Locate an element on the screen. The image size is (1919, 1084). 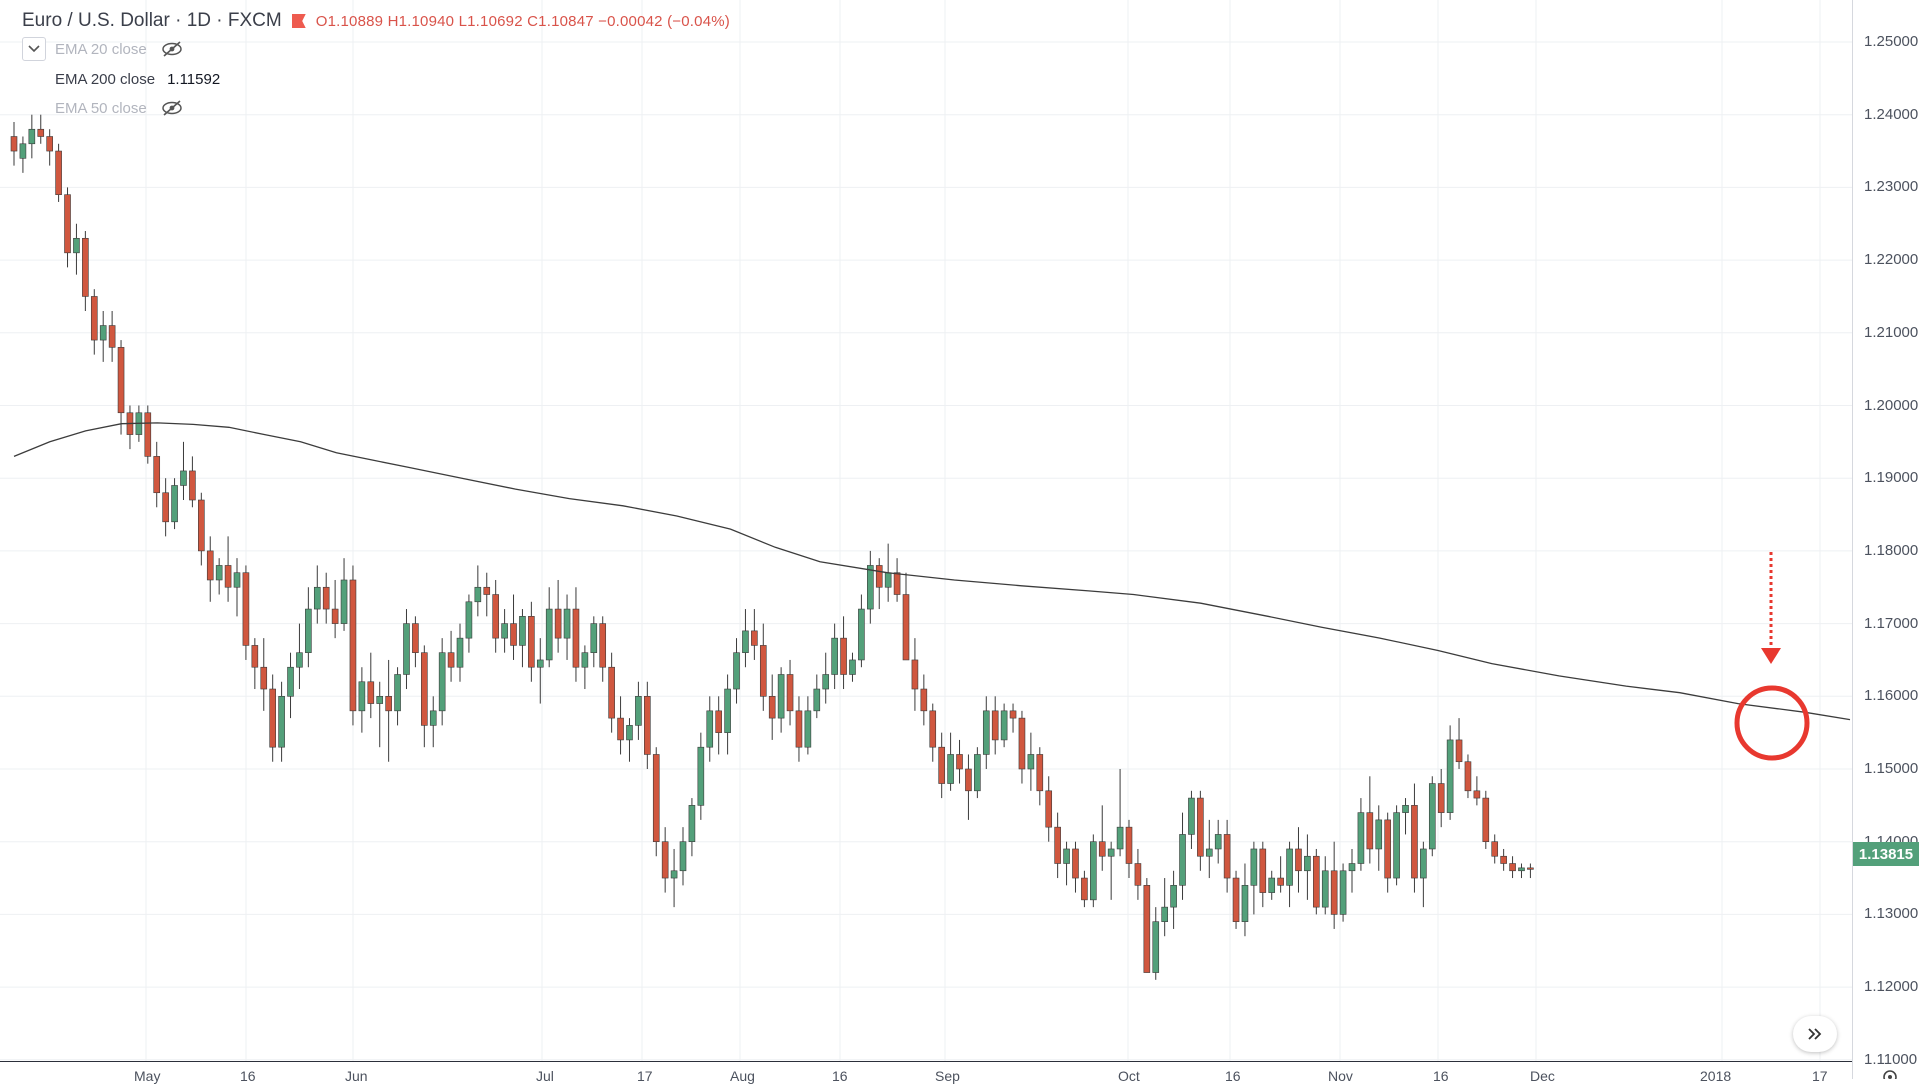
indicator-ema50: EMA 50 close is located at coordinates (102, 108).